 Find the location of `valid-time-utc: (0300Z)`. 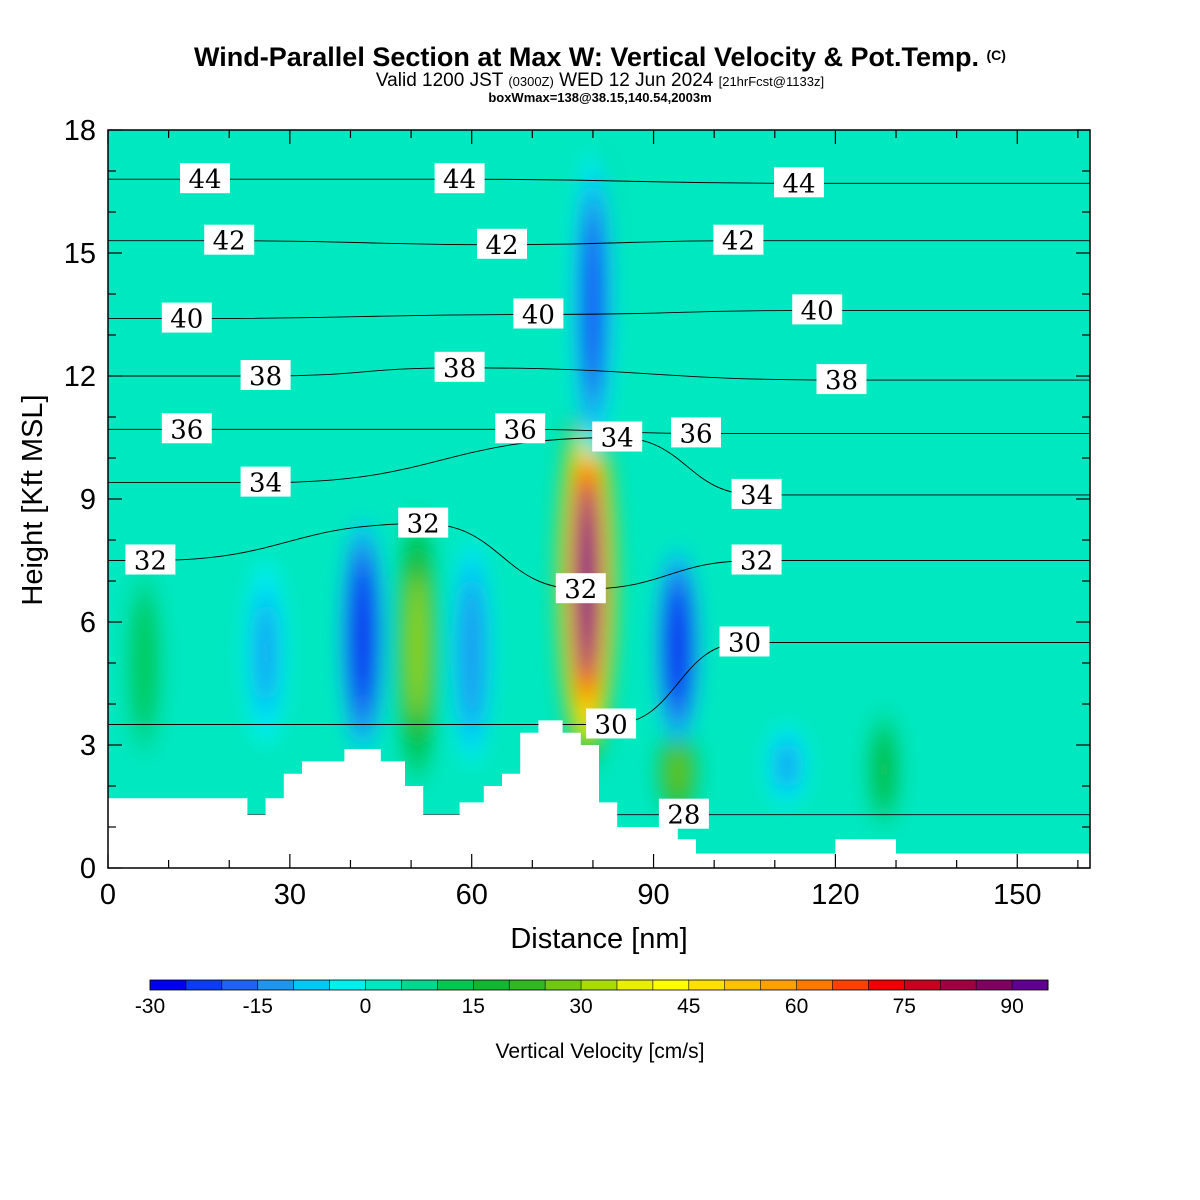

valid-time-utc: (0300Z) is located at coordinates (531, 81).